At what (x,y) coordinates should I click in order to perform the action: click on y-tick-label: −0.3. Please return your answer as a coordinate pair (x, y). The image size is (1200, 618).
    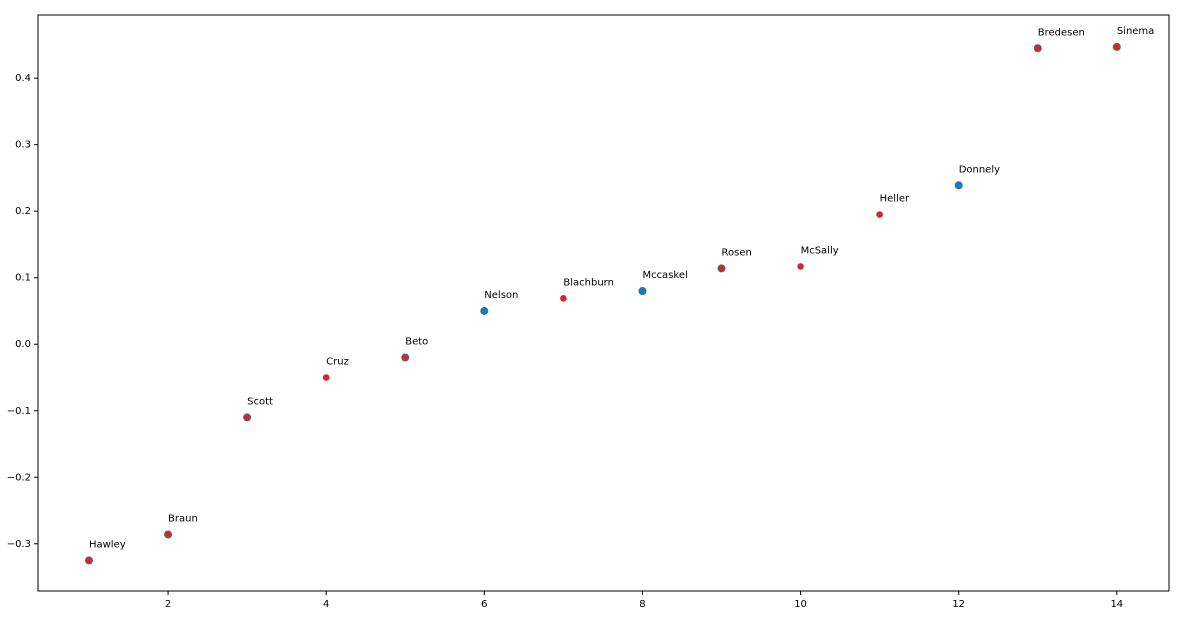
    Looking at the image, I should click on (19, 544).